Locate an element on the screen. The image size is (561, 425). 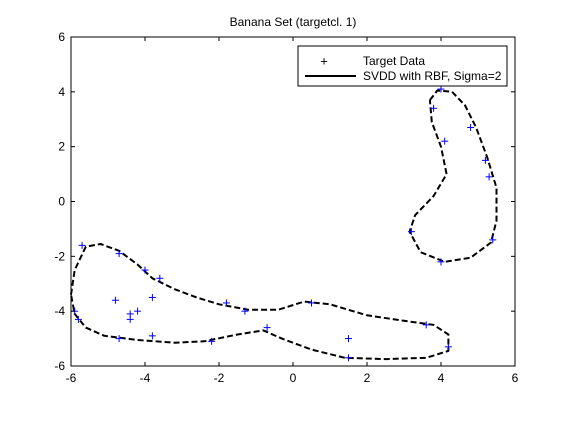
legend-marker-plus: + is located at coordinates (324, 60).